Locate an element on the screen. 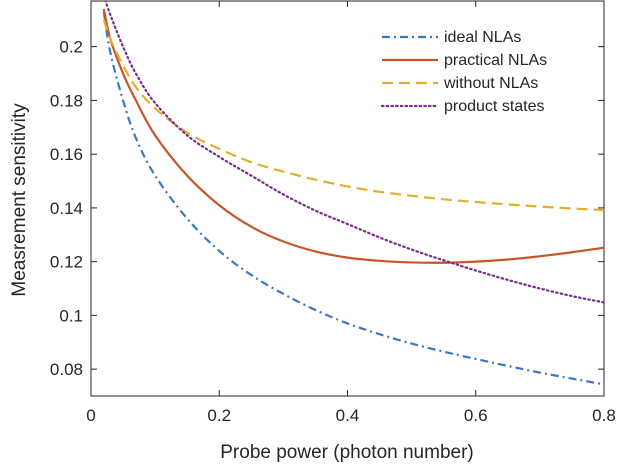 The height and width of the screenshot is (469, 621). y-tick-label: 0.2 is located at coordinates (71, 47).